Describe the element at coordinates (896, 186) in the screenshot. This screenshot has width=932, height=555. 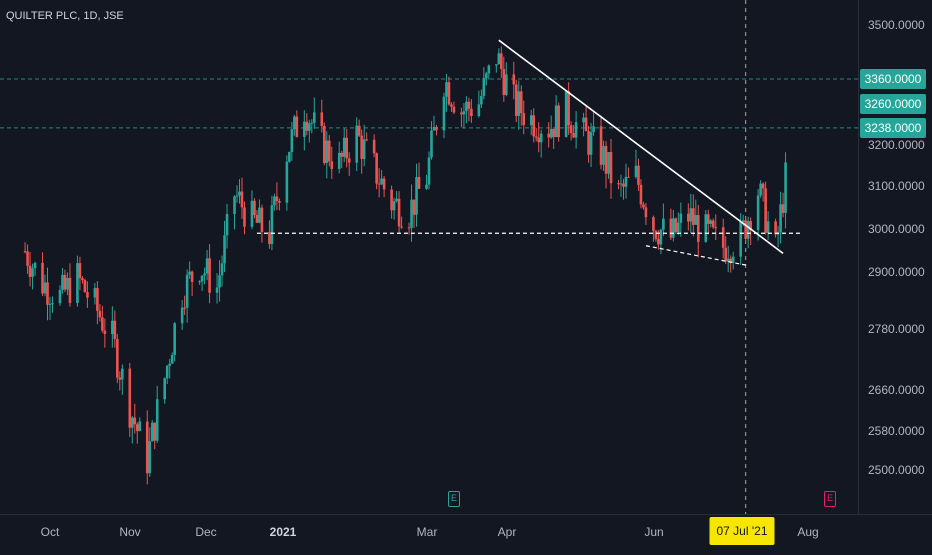
I see `y-tick-label: 3100.0000` at that location.